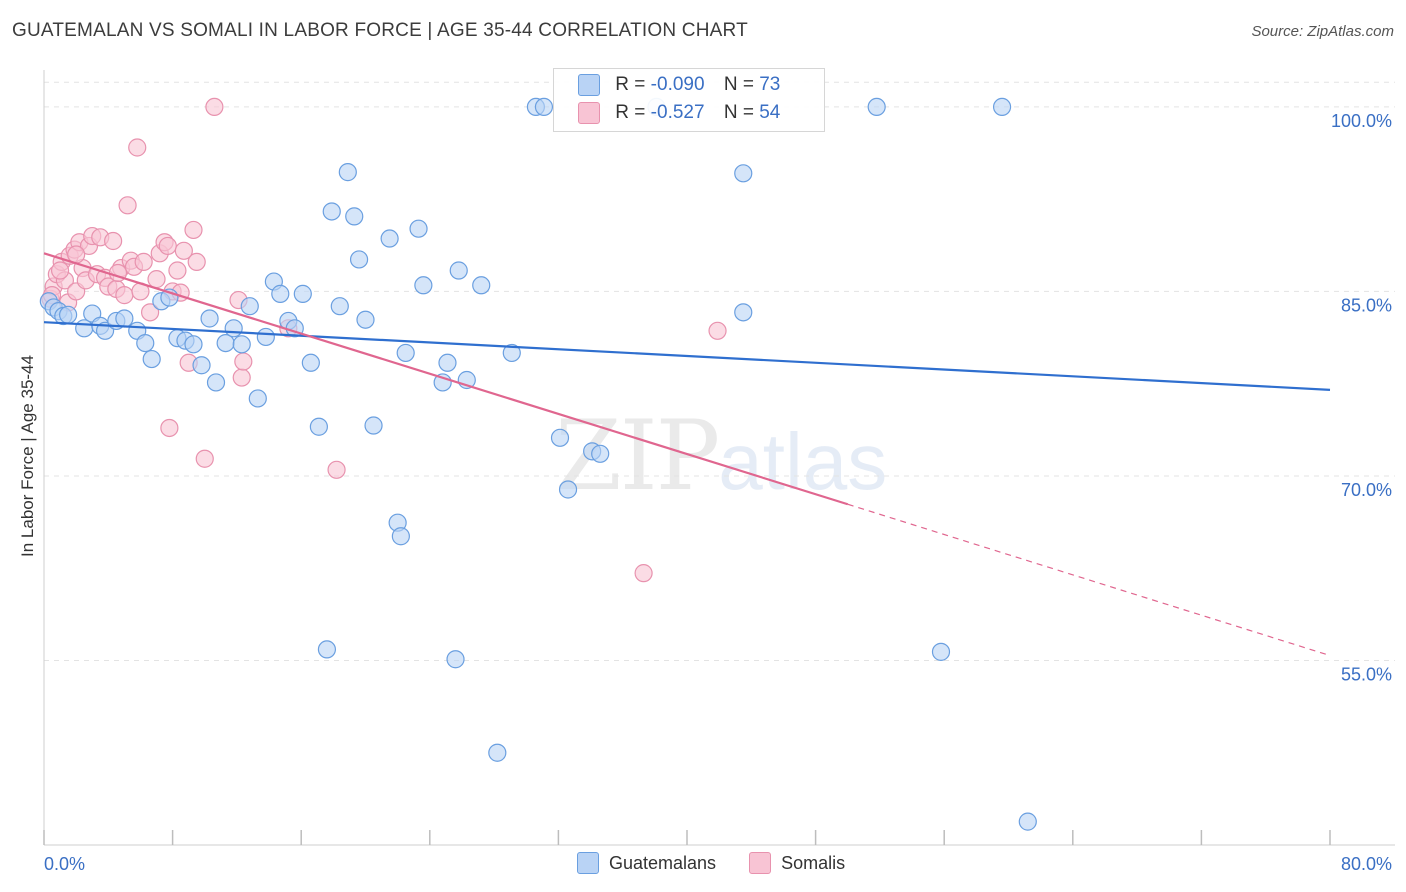 This screenshot has height=892, width=1406. Describe the element at coordinates (770, 112) in the screenshot. I see `legend-n-value: 54` at that location.